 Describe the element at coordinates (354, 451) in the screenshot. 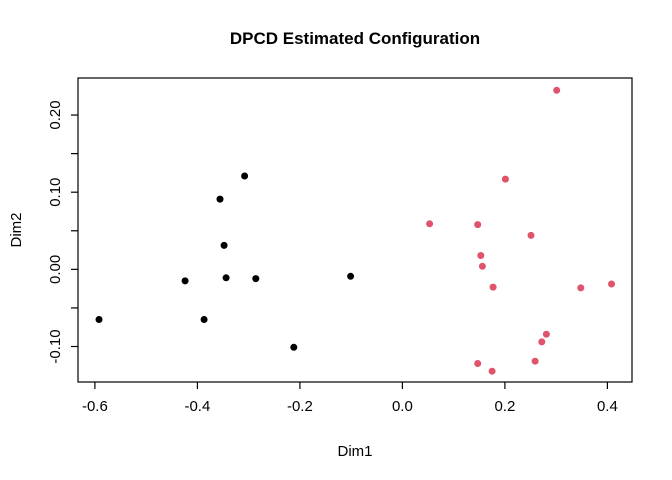

I see `x-axis-label: Dim1` at that location.